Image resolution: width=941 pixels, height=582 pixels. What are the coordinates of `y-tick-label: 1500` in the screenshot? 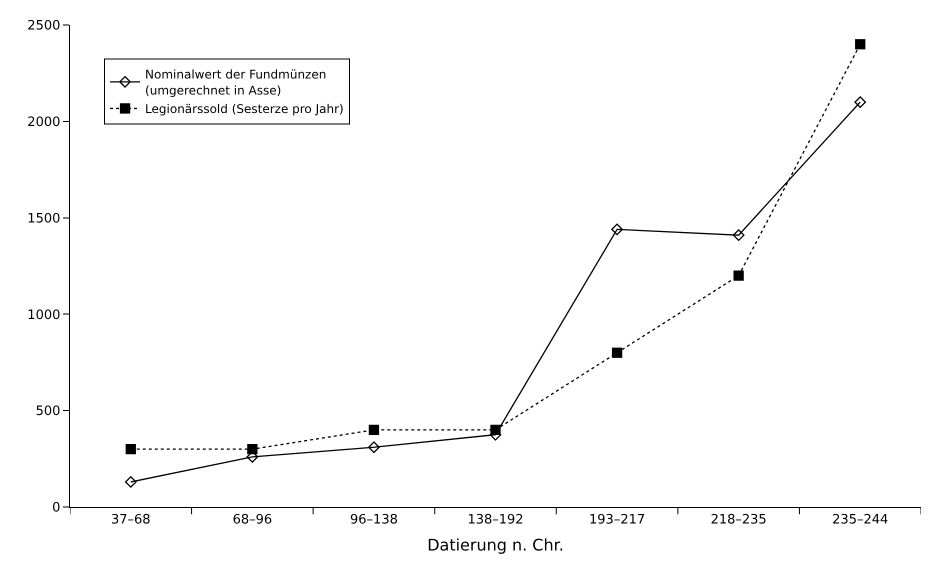 It's located at (43, 218).